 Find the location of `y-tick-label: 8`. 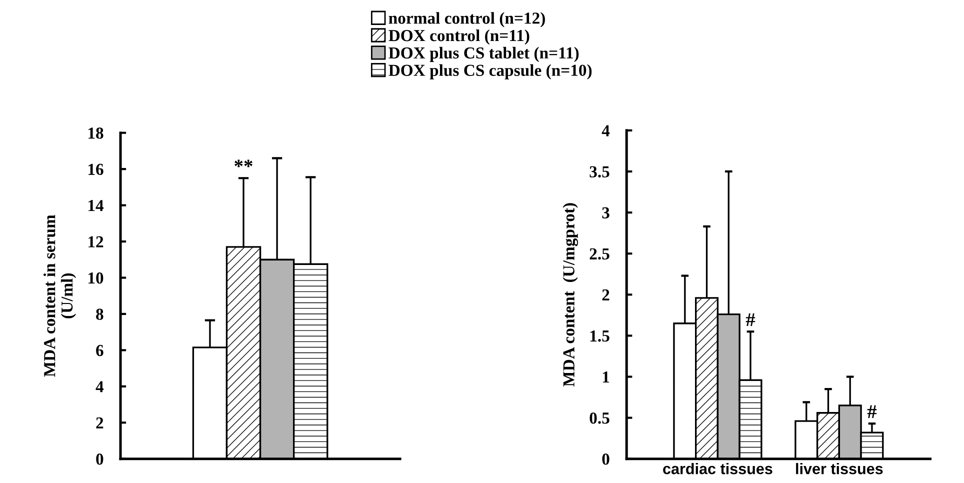

y-tick-label: 8 is located at coordinates (100, 314).